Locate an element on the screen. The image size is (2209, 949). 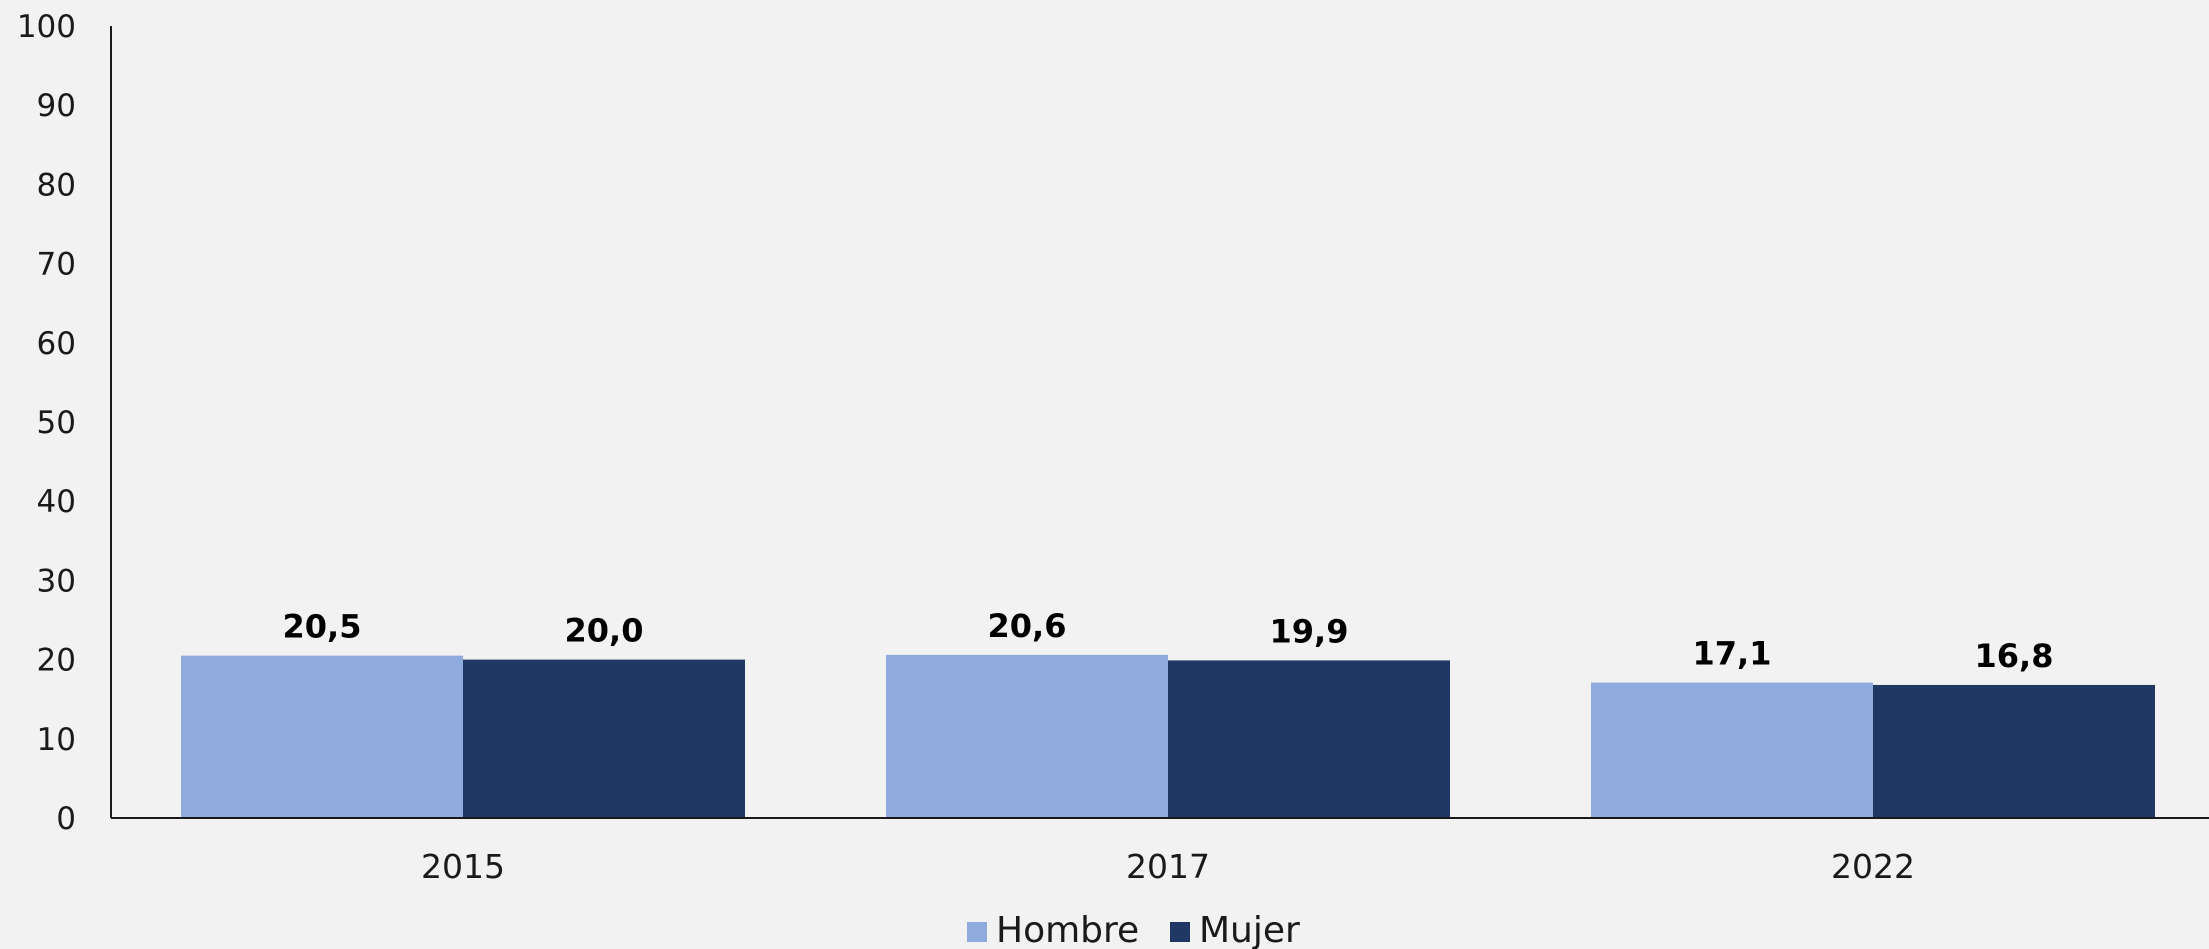
legend-swatch-mujer is located at coordinates (1180, 932).